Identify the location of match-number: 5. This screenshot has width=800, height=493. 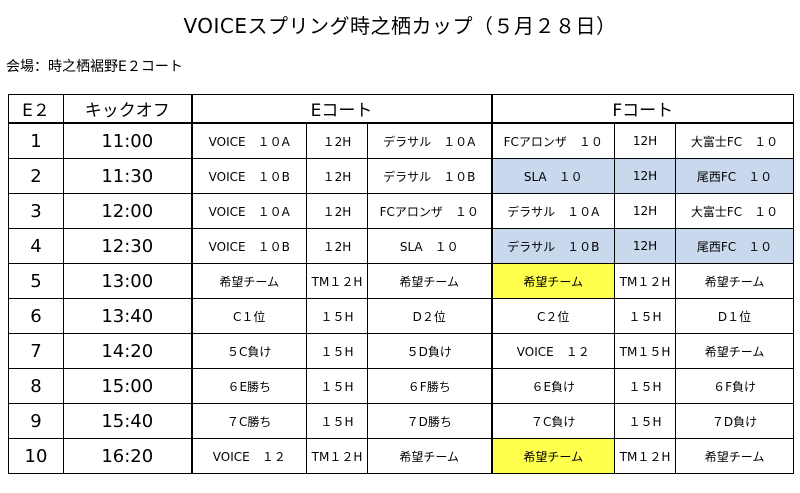
(36, 281).